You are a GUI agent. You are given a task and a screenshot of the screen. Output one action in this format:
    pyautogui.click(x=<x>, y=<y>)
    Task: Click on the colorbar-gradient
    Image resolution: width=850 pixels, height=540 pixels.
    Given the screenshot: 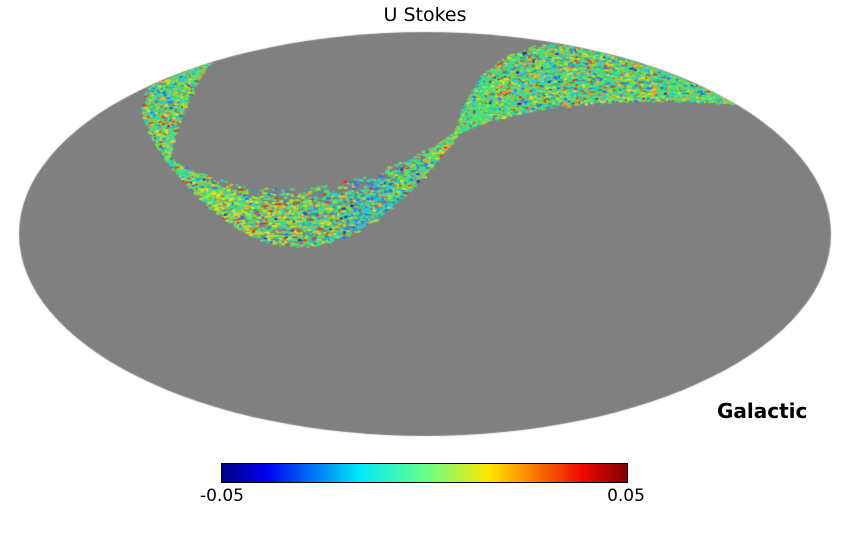 What is the action you would take?
    pyautogui.click(x=424, y=473)
    